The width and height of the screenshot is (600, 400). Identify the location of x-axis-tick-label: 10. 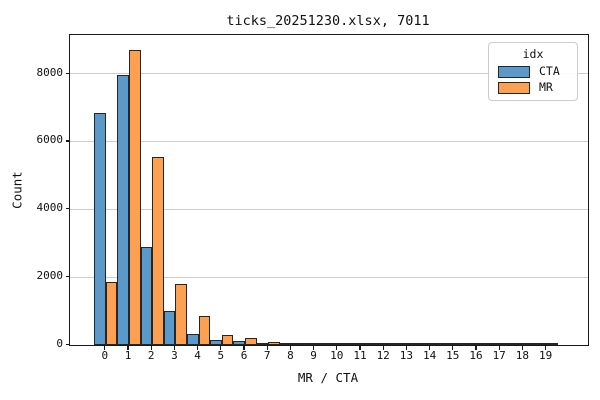
(337, 355).